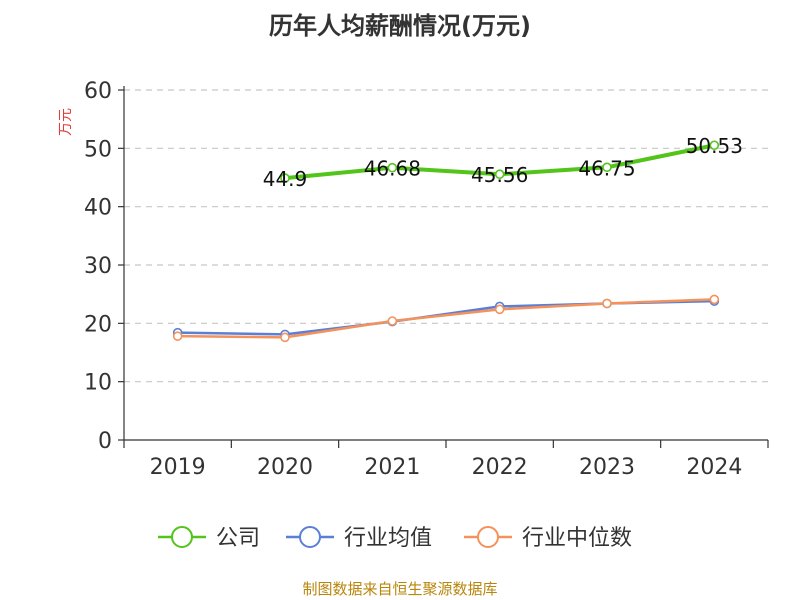  I want to click on data-label: 46.75, so click(606, 168).